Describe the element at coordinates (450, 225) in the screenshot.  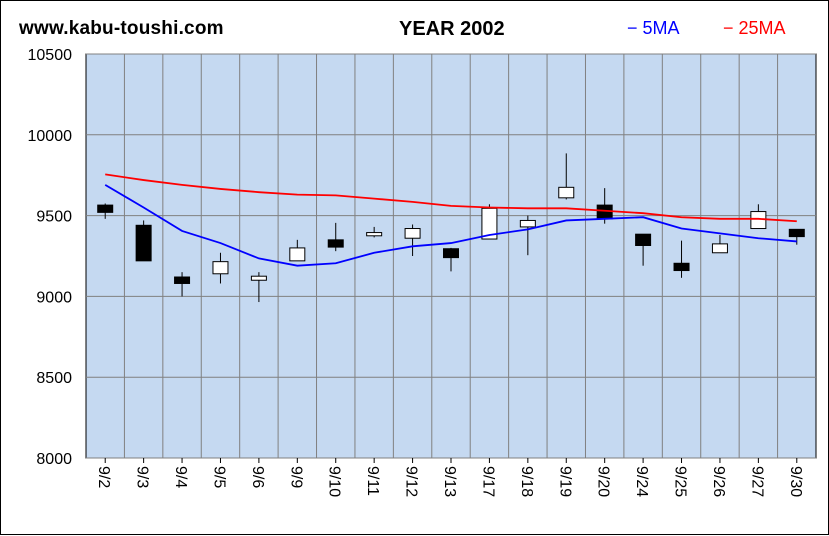
I see `series-line-5ma` at that location.